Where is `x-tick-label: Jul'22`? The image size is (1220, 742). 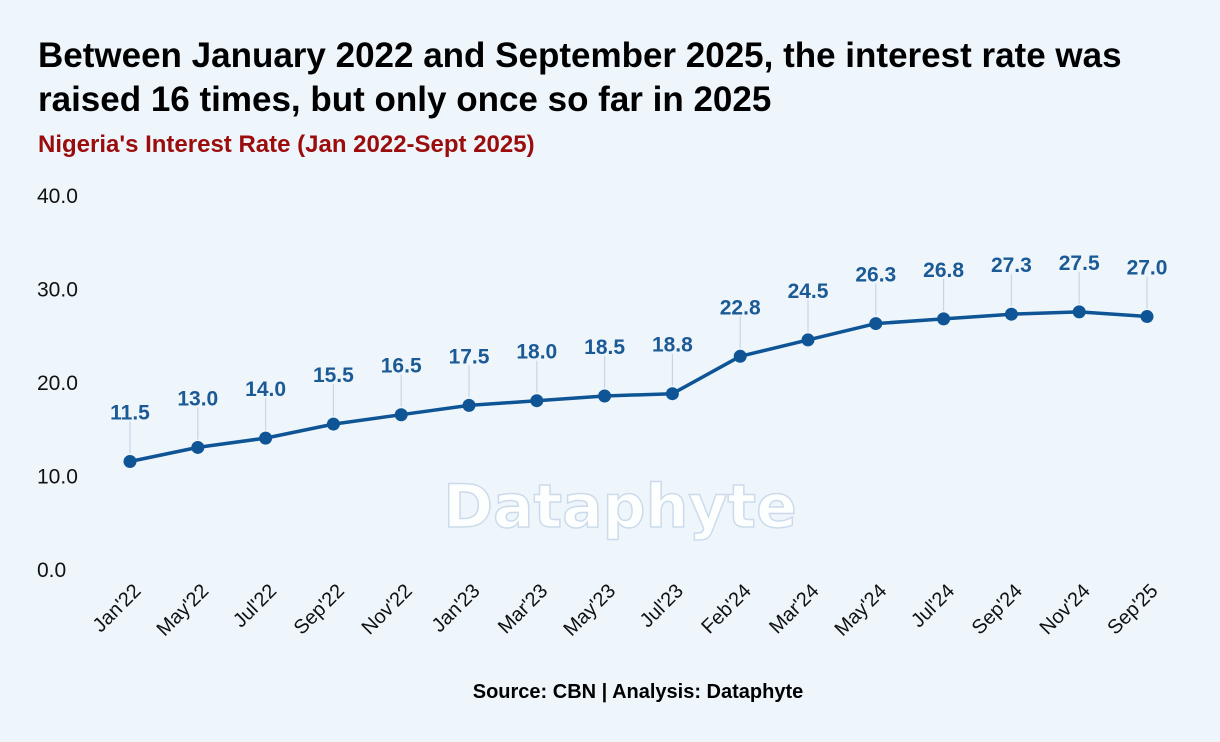
x-tick-label: Jul'22 is located at coordinates (255, 606).